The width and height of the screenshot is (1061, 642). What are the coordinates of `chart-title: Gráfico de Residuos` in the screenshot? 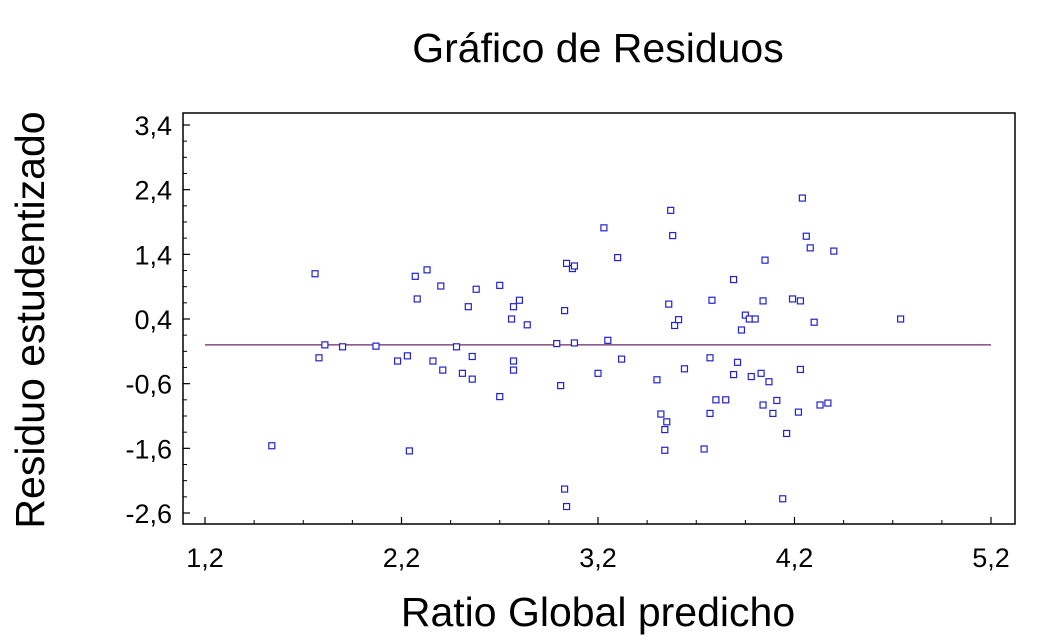 It's located at (597, 48).